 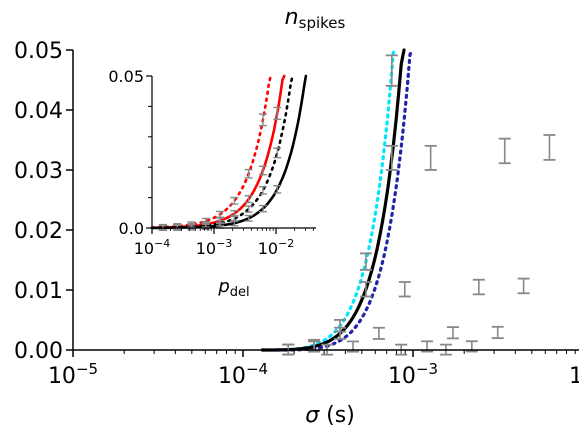 I want to click on inset-y-tick-label: 0.0, so click(x=131, y=228).